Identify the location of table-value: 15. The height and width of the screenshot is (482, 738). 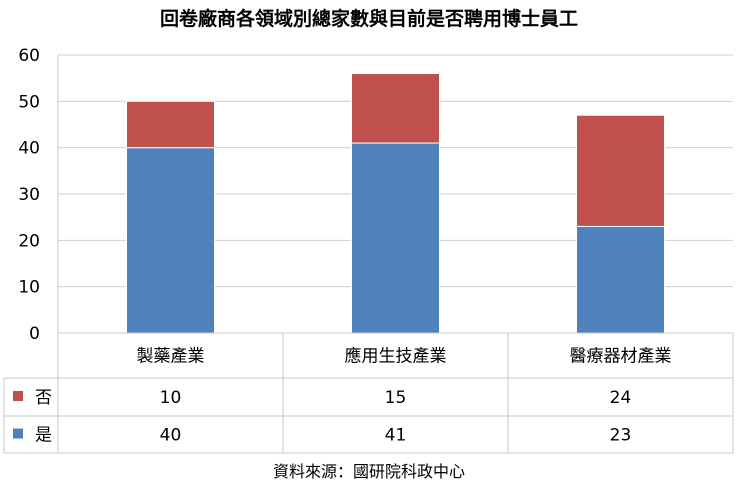
(396, 398).